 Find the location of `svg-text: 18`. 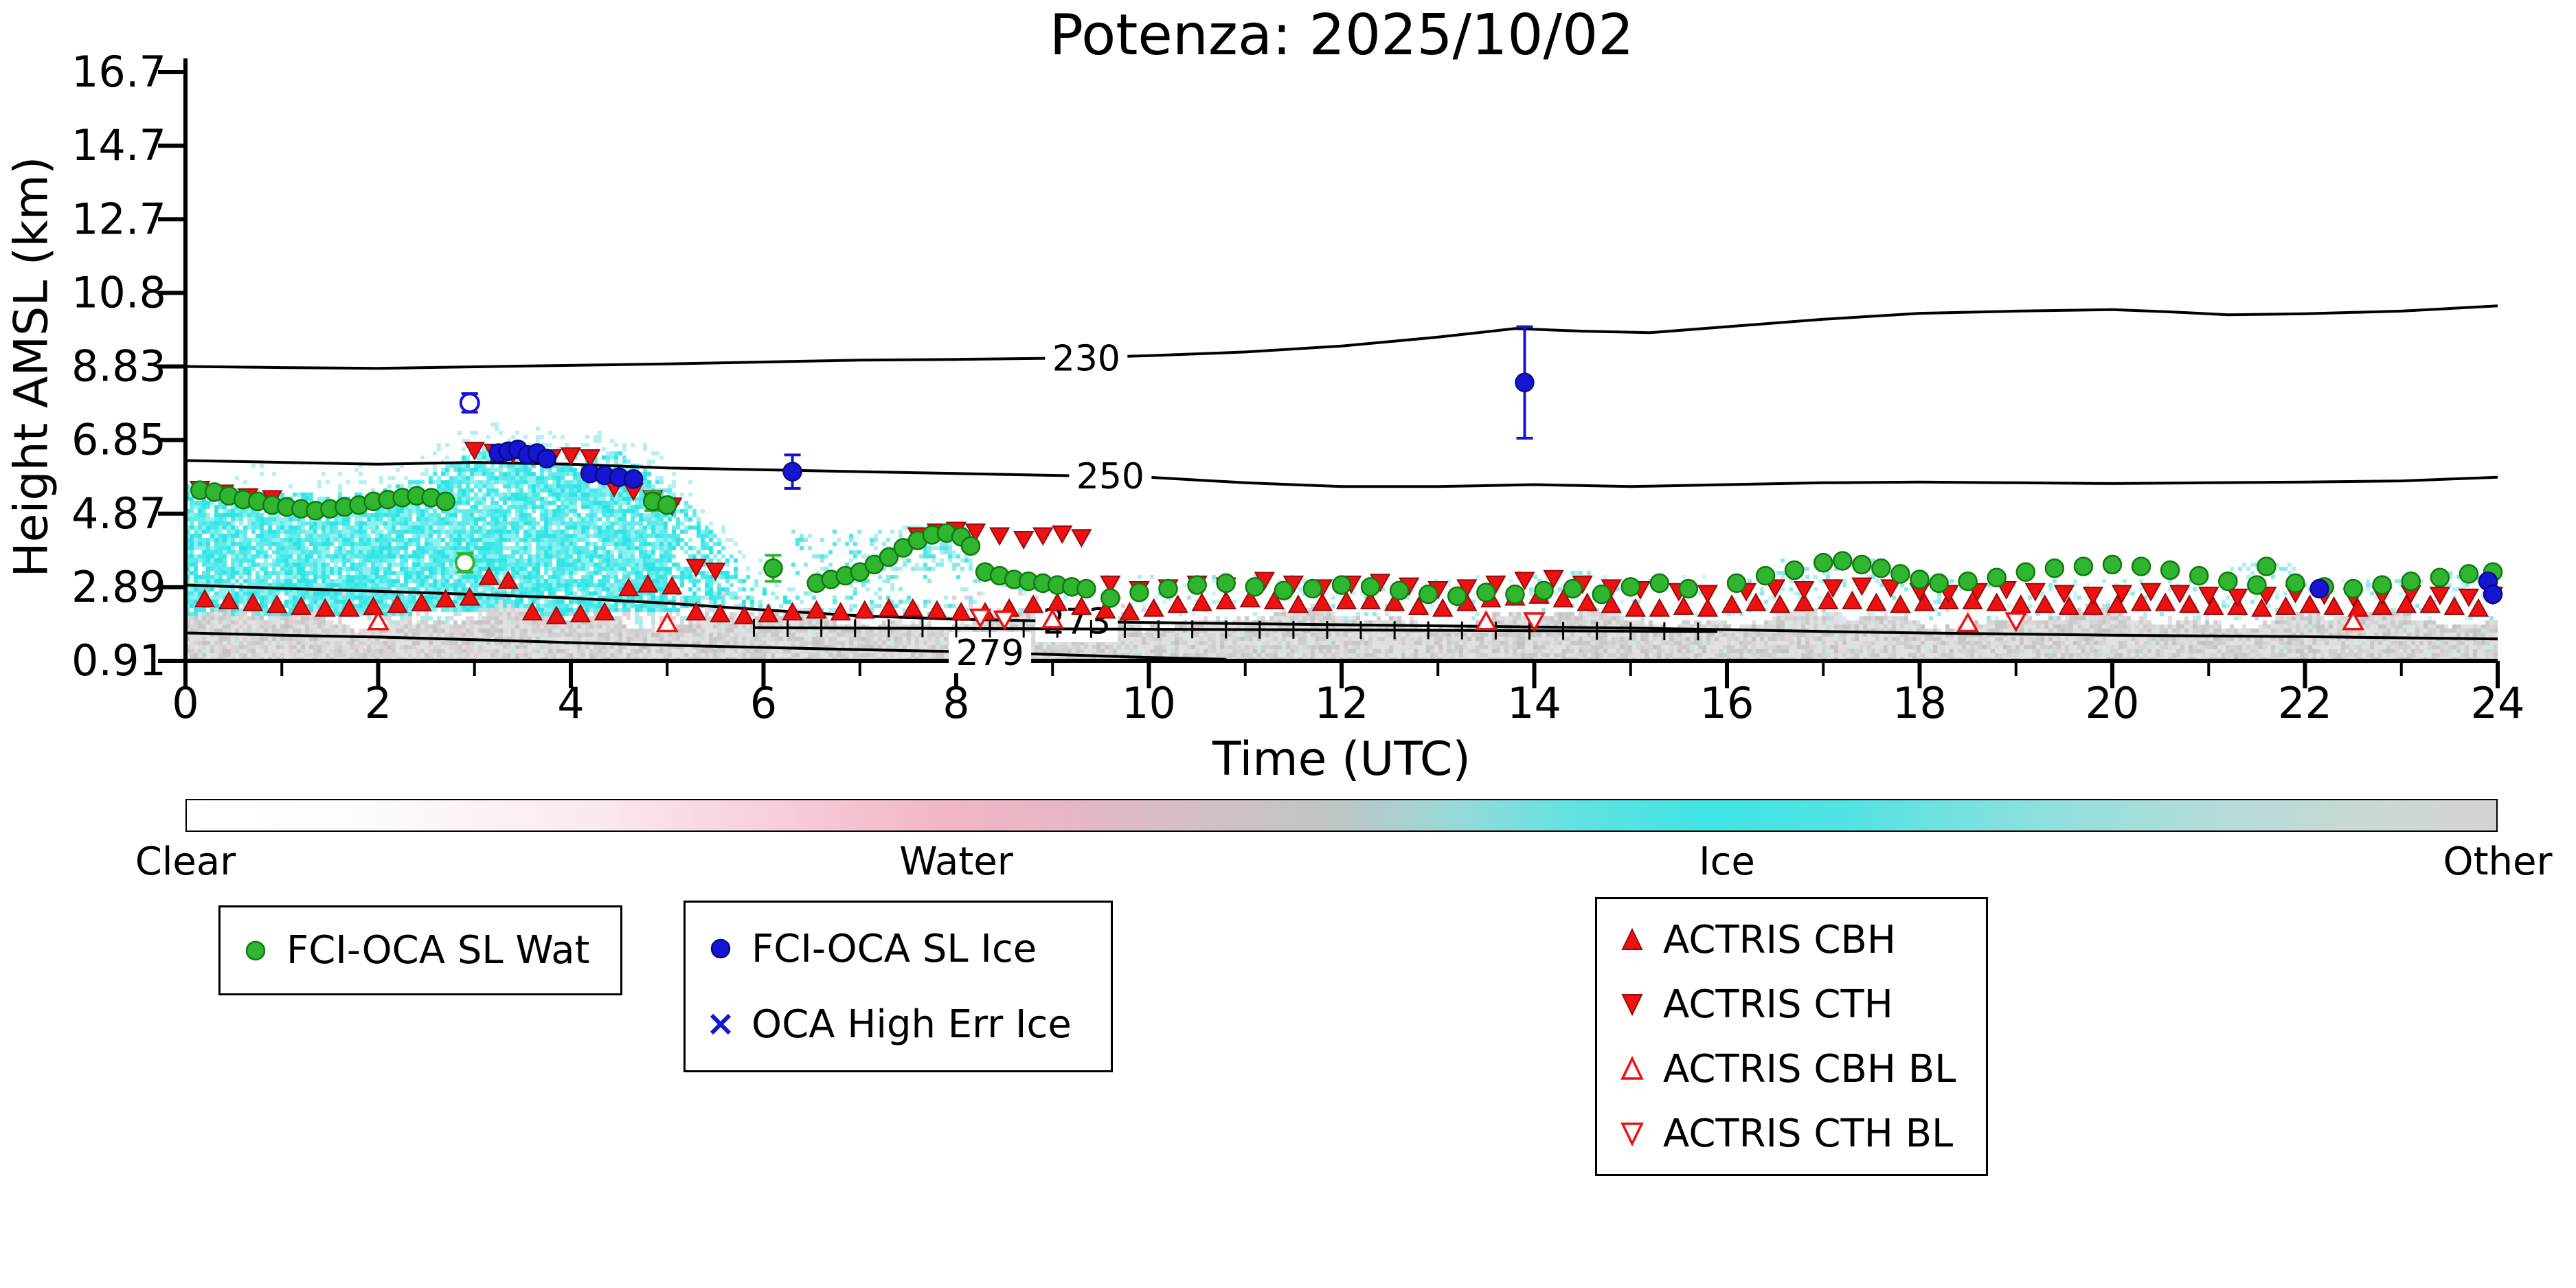

svg-text: 18 is located at coordinates (1920, 703).